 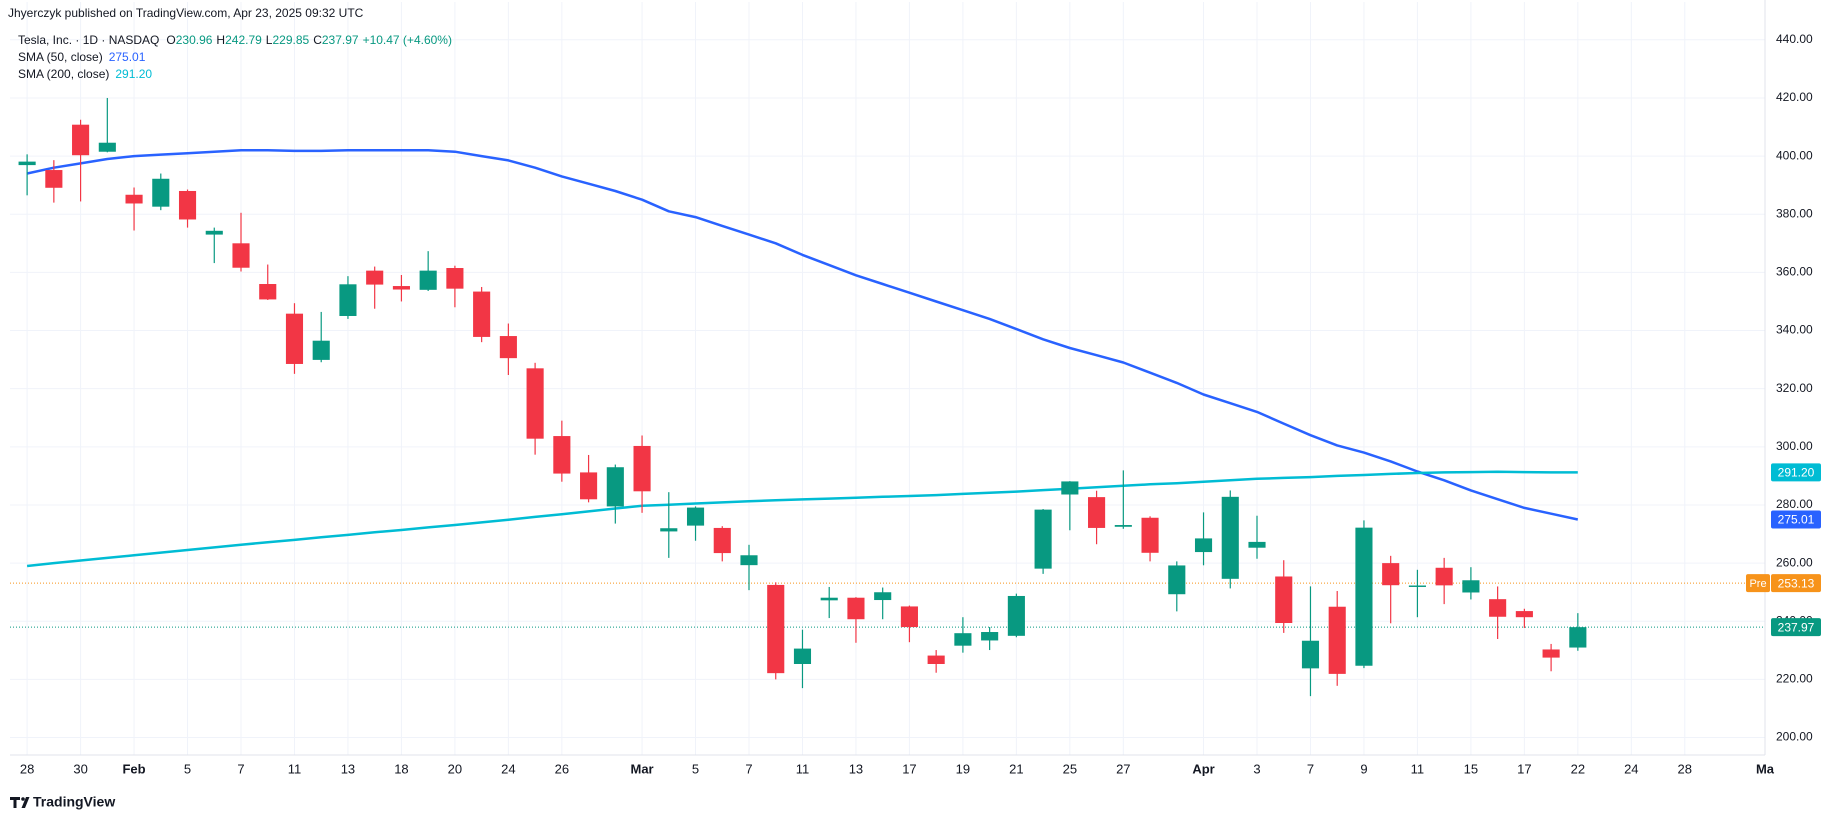 I want to click on x-tick-label: 5, so click(x=187, y=768).